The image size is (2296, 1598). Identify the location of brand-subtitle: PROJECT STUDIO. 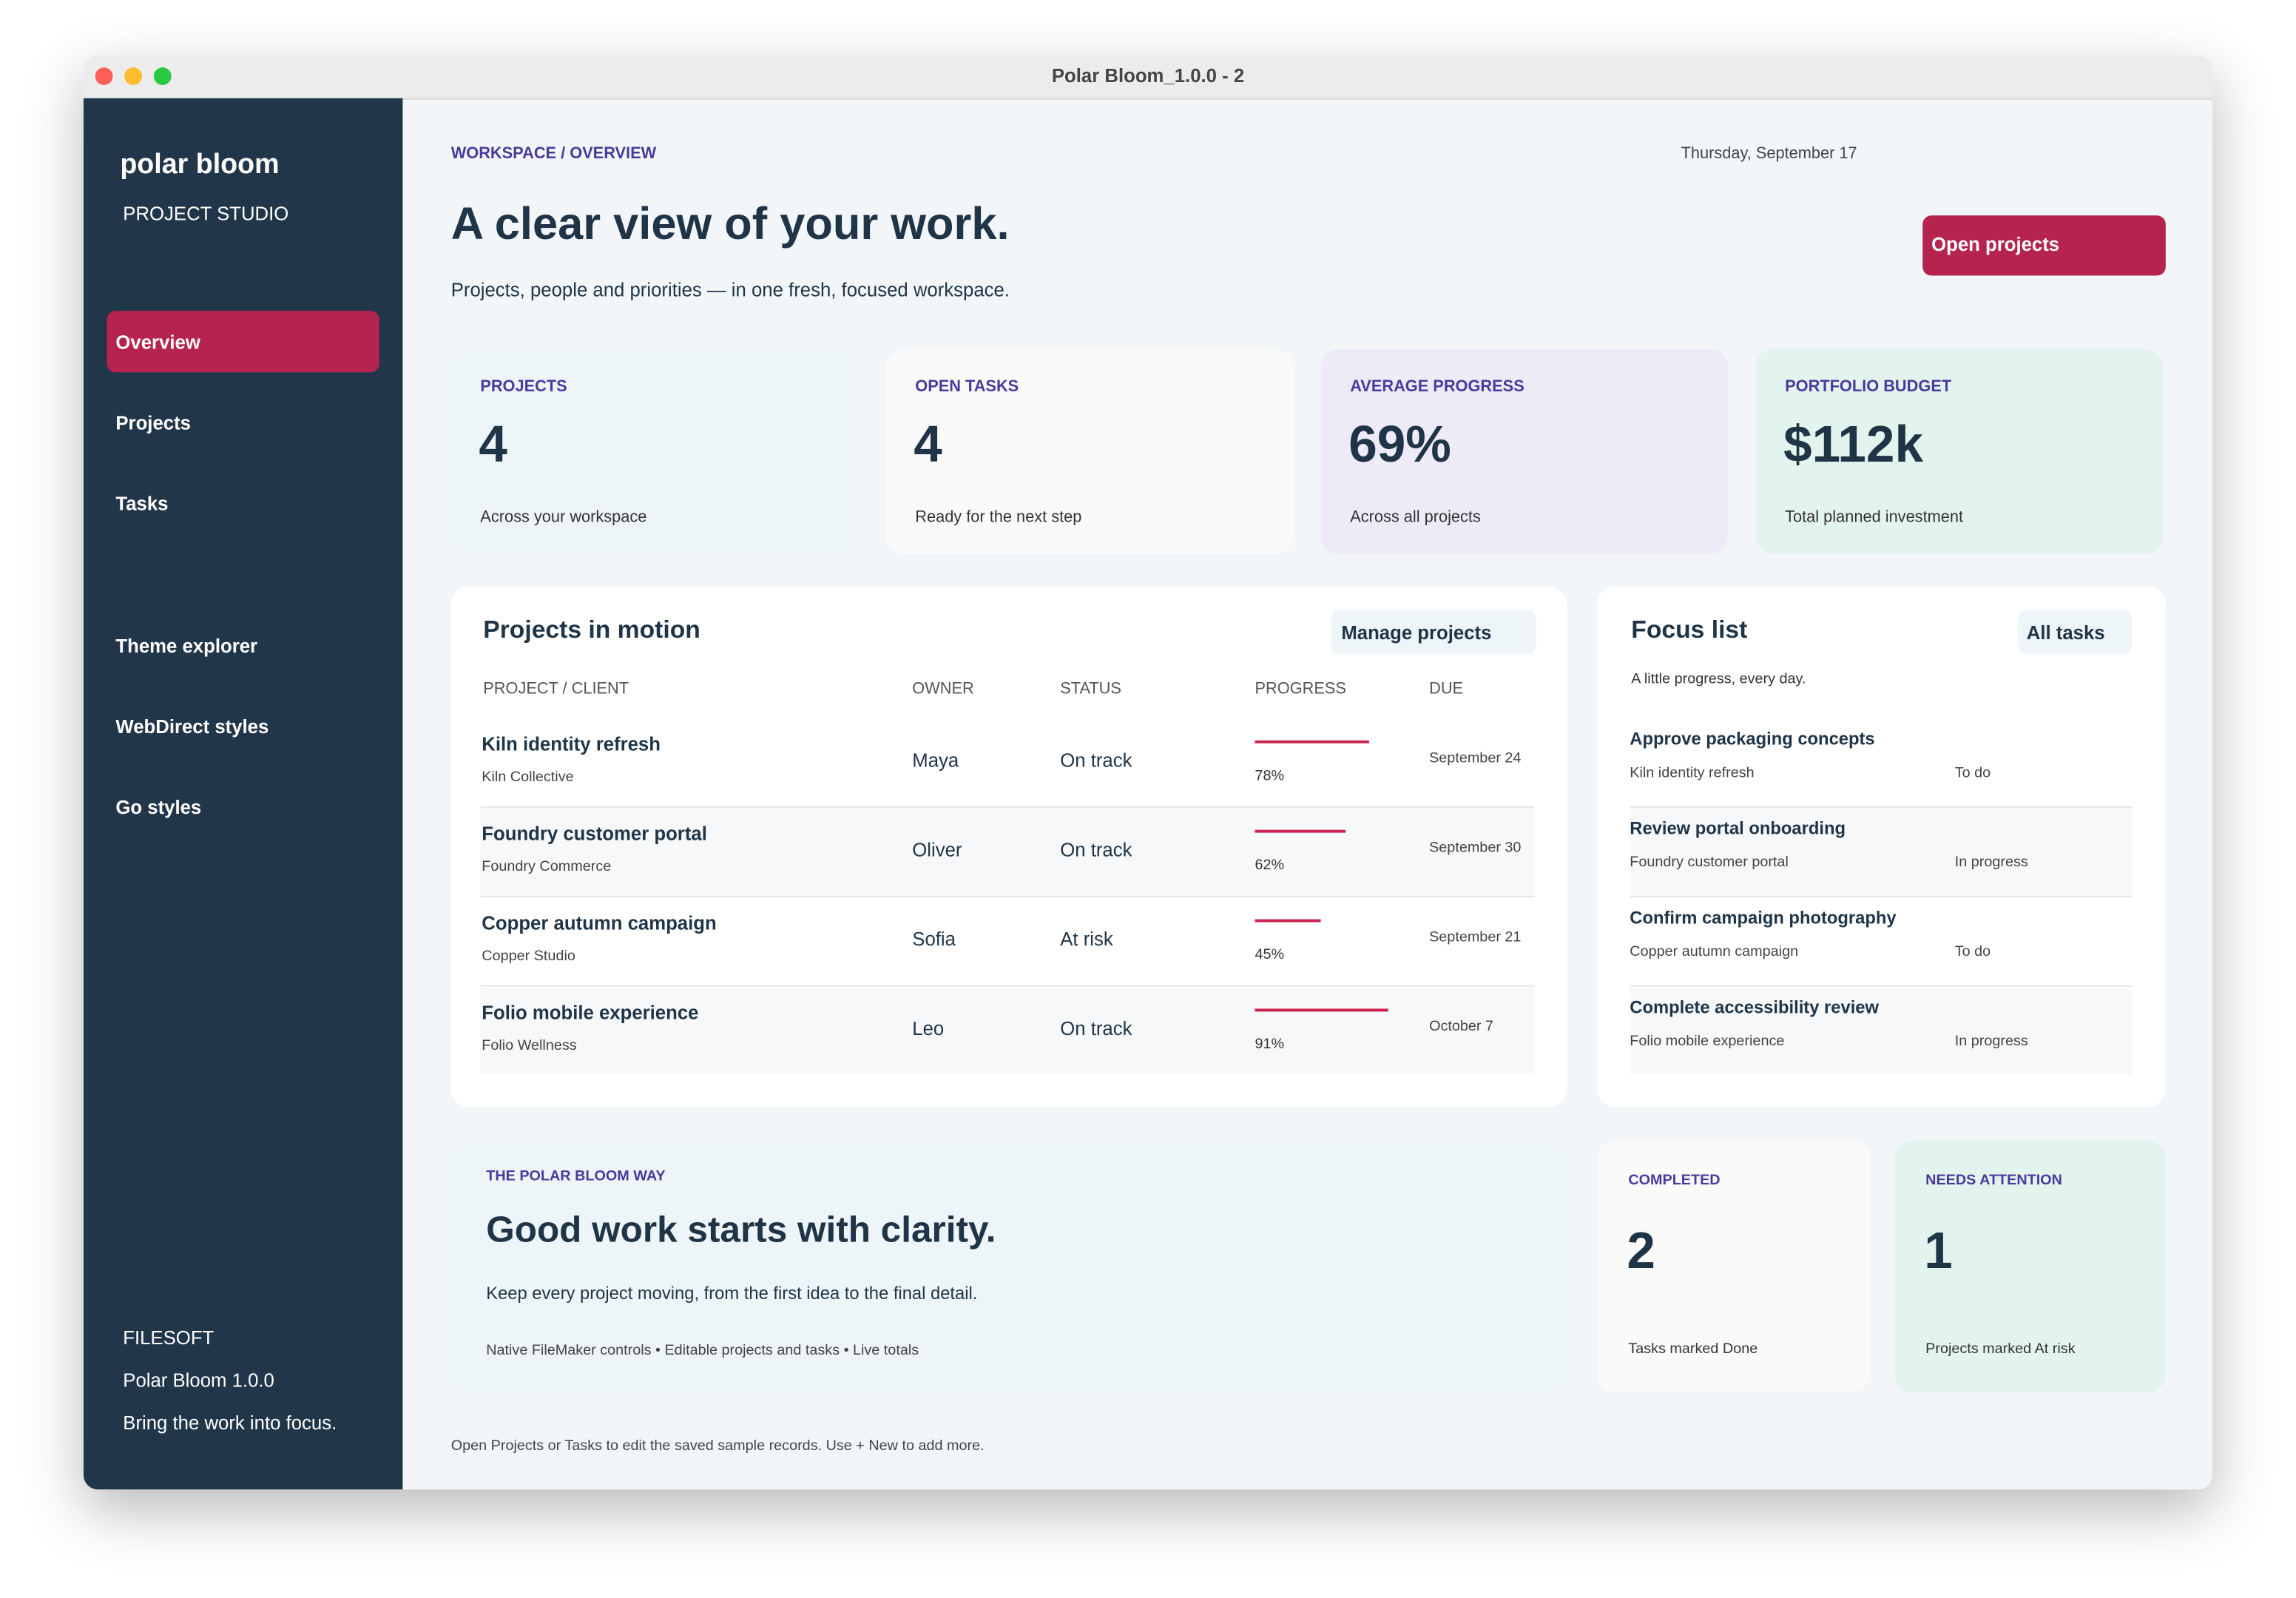
(206, 214).